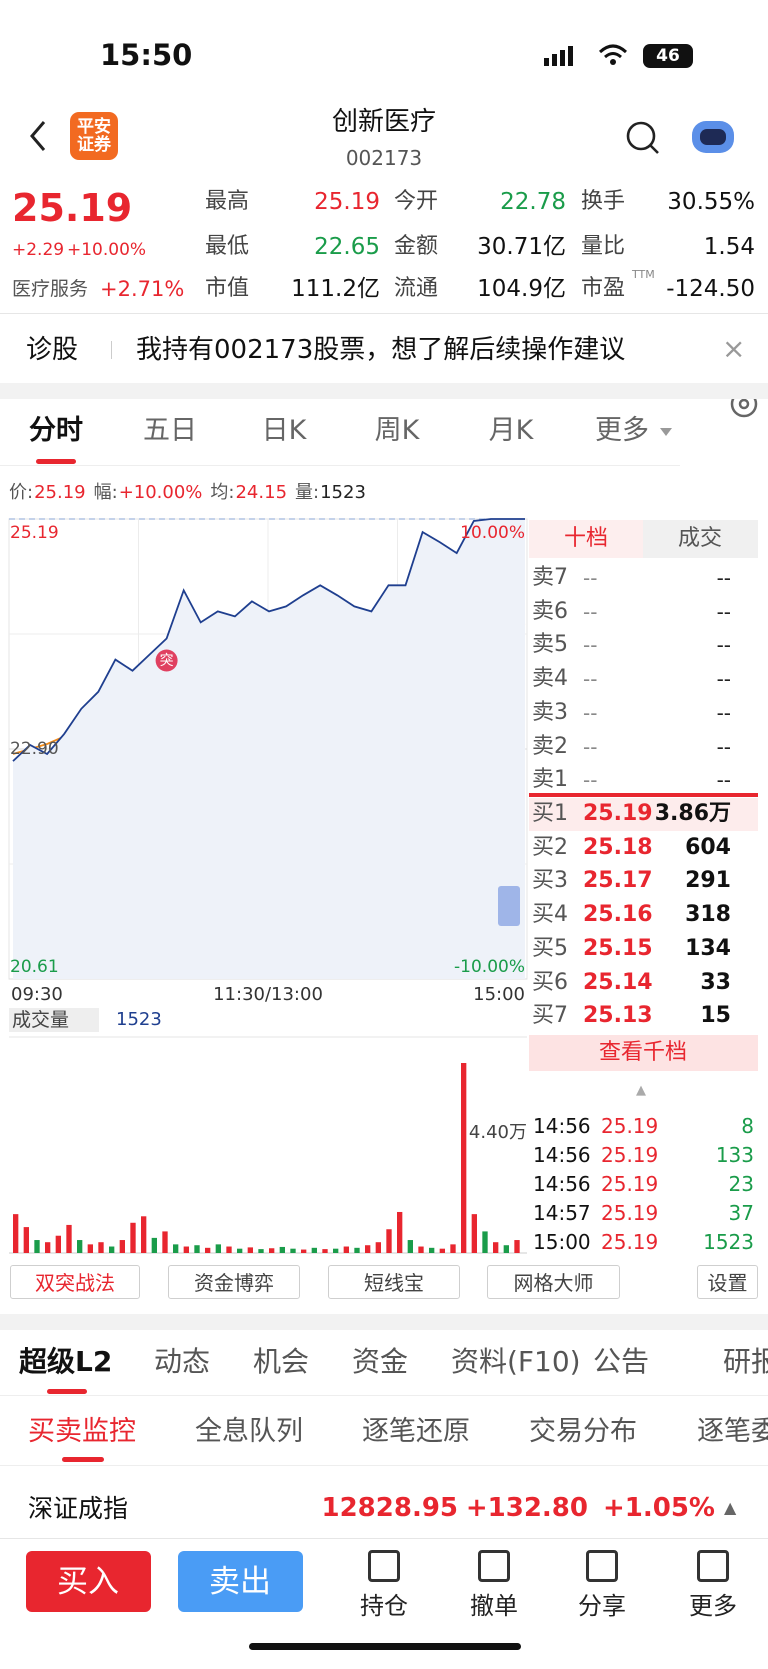 This screenshot has height=1669, width=768. Describe the element at coordinates (384, 313) in the screenshot. I see `divider` at that location.